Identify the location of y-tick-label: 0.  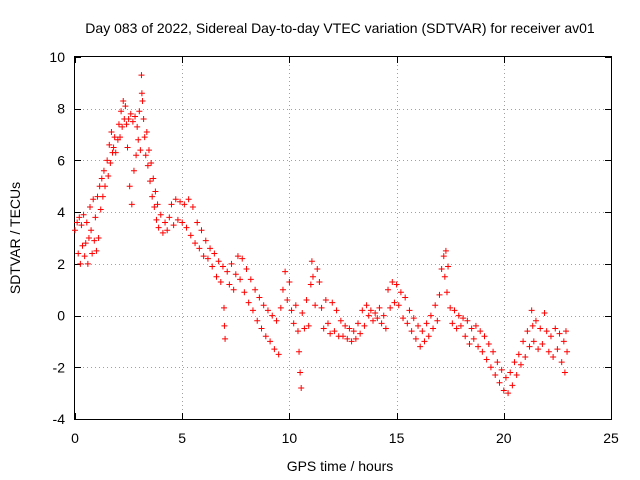
(61, 316).